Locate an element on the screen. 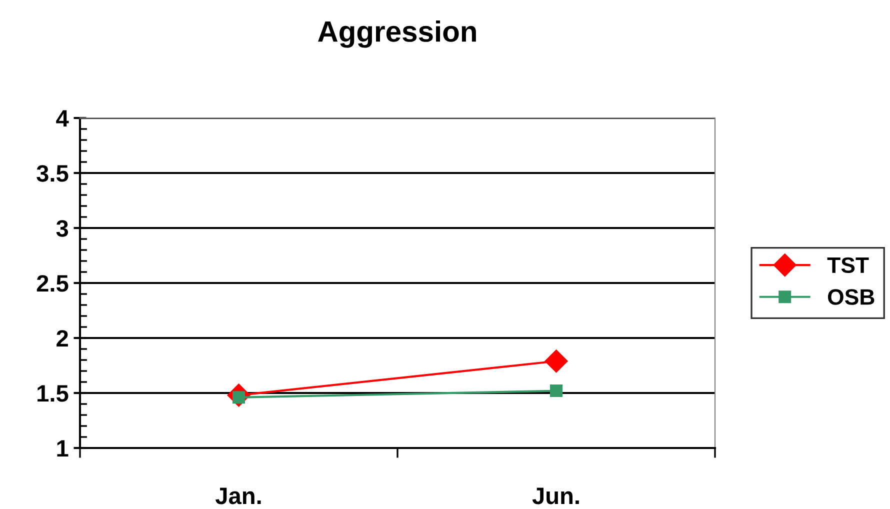  x-tick-label: Jun. is located at coordinates (555, 496).